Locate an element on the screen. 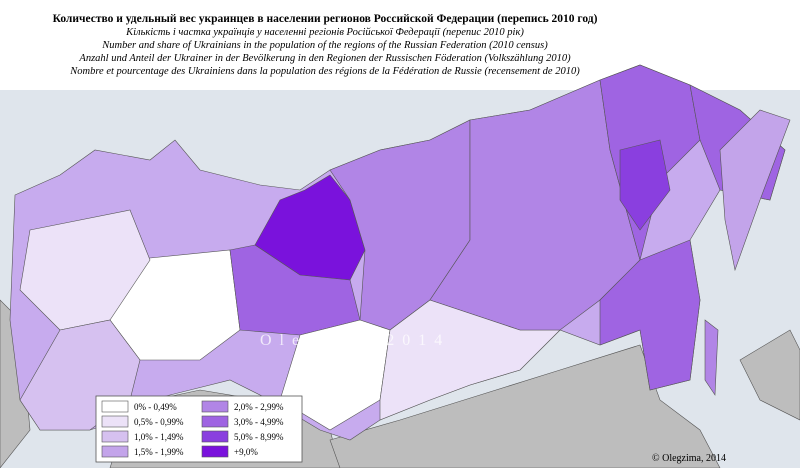 The height and width of the screenshot is (468, 800). legend-label: 5,0% - 8,99% is located at coordinates (259, 437).